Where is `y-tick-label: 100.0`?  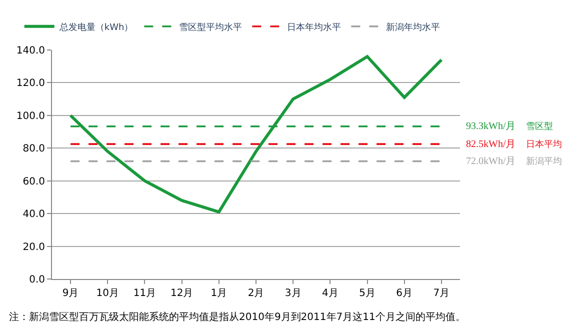 y-tick-label: 100.0 is located at coordinates (30, 116).